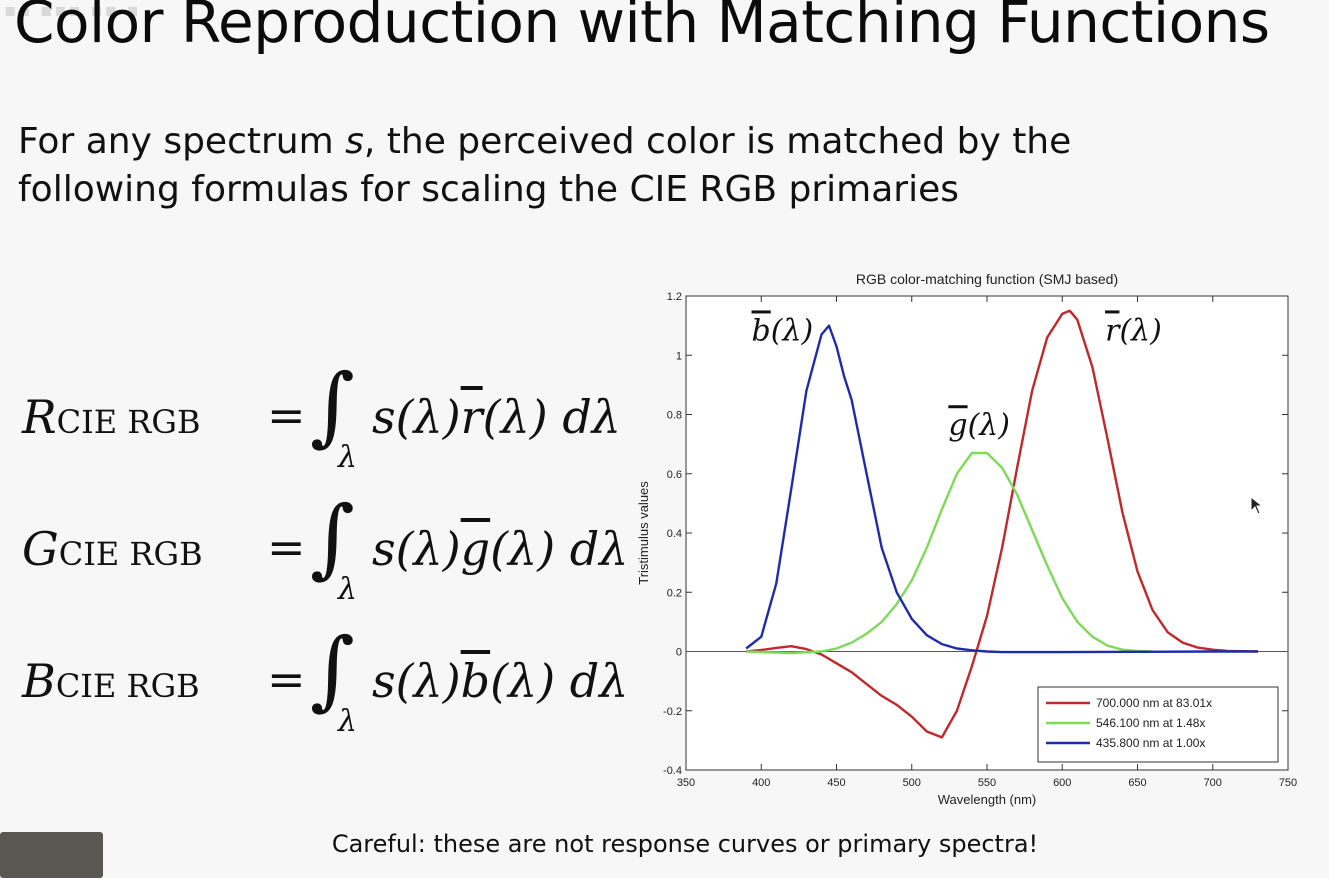  Describe the element at coordinates (1137, 783) in the screenshot. I see `x-tick-label: 650` at that location.